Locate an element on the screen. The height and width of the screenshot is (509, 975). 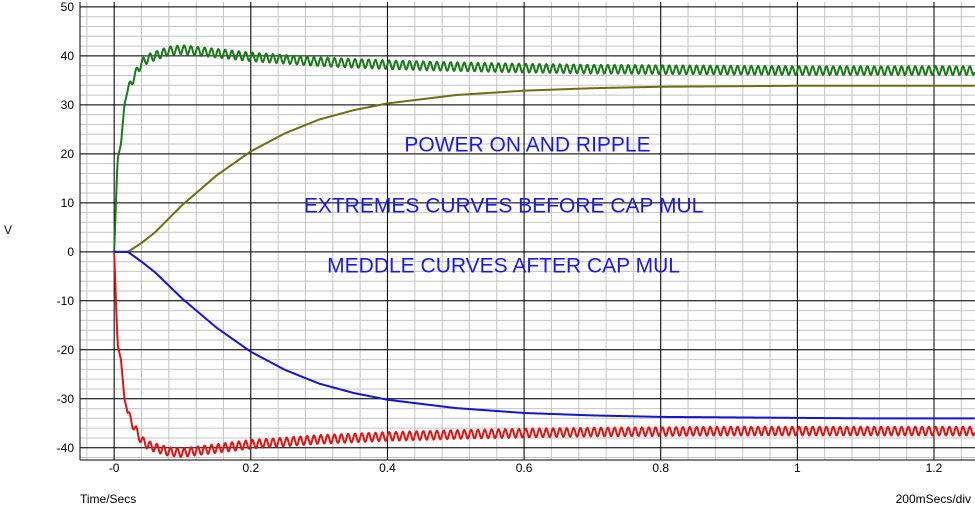
x-tick-label: 1 is located at coordinates (797, 468).